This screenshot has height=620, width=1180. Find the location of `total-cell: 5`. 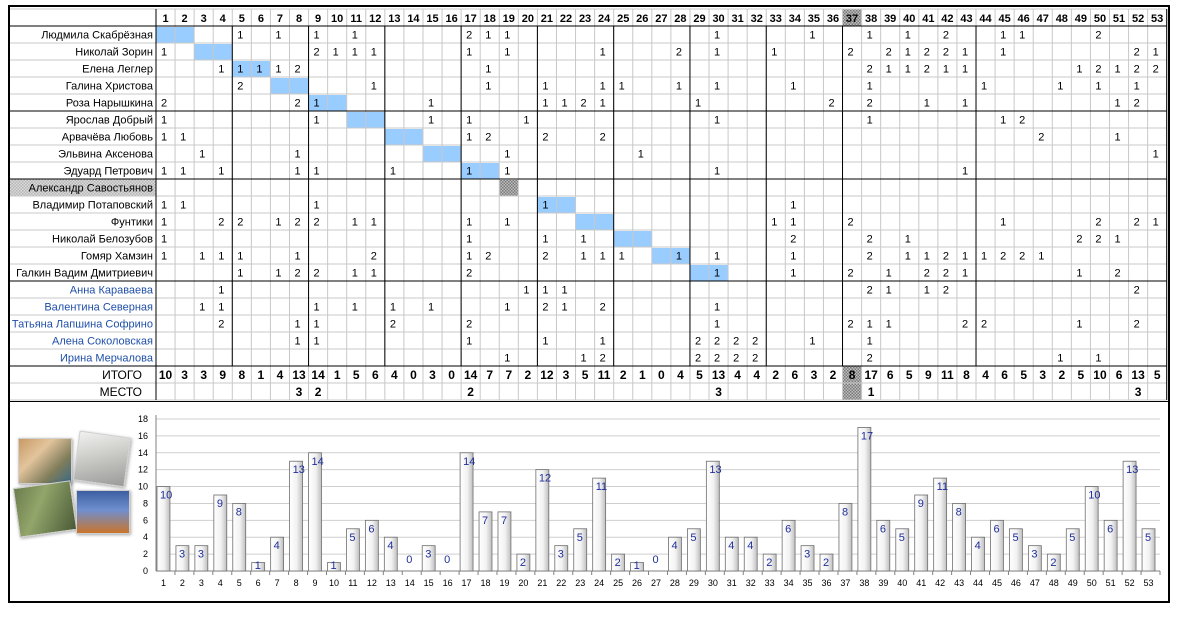

total-cell: 5 is located at coordinates (1157, 375).